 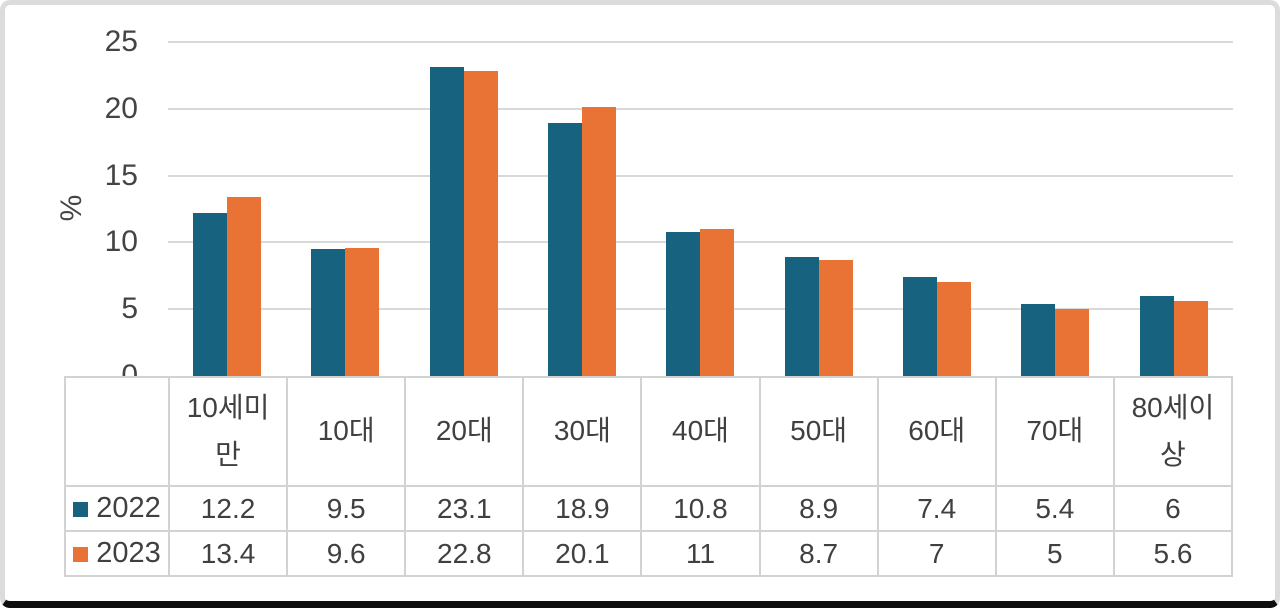 What do you see at coordinates (346, 431) in the screenshot?
I see `table-header-10대: 10대` at bounding box center [346, 431].